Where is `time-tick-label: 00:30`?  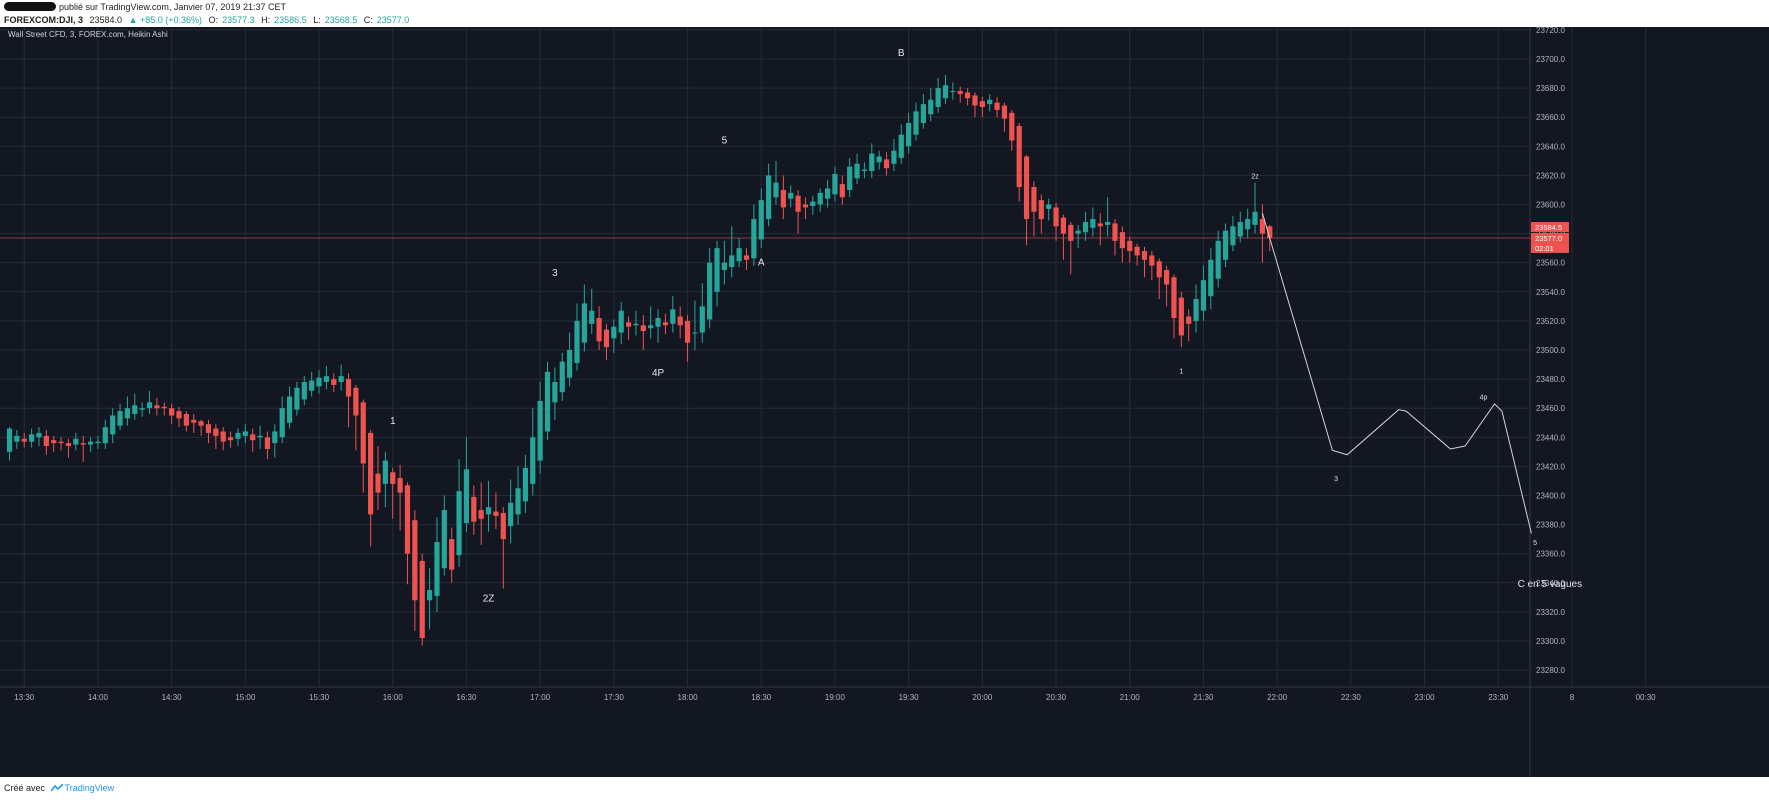 time-tick-label: 00:30 is located at coordinates (1646, 697).